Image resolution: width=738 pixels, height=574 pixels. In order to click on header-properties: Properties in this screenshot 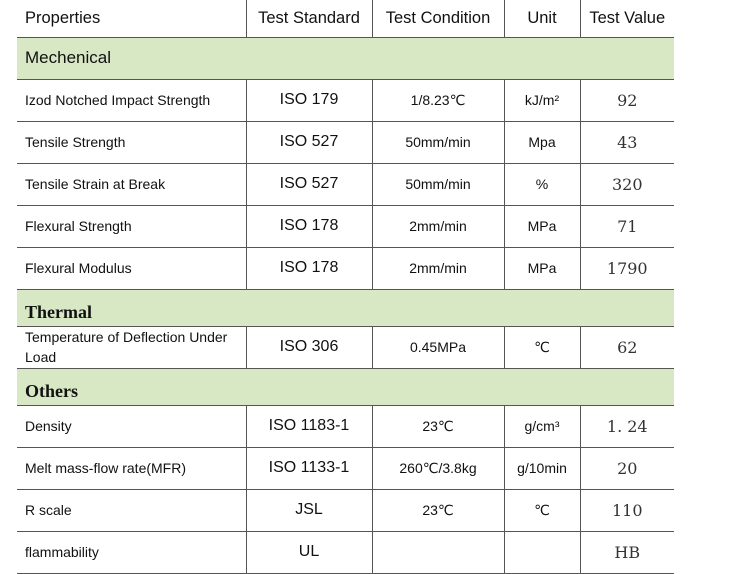, I will do `click(131, 19)`.